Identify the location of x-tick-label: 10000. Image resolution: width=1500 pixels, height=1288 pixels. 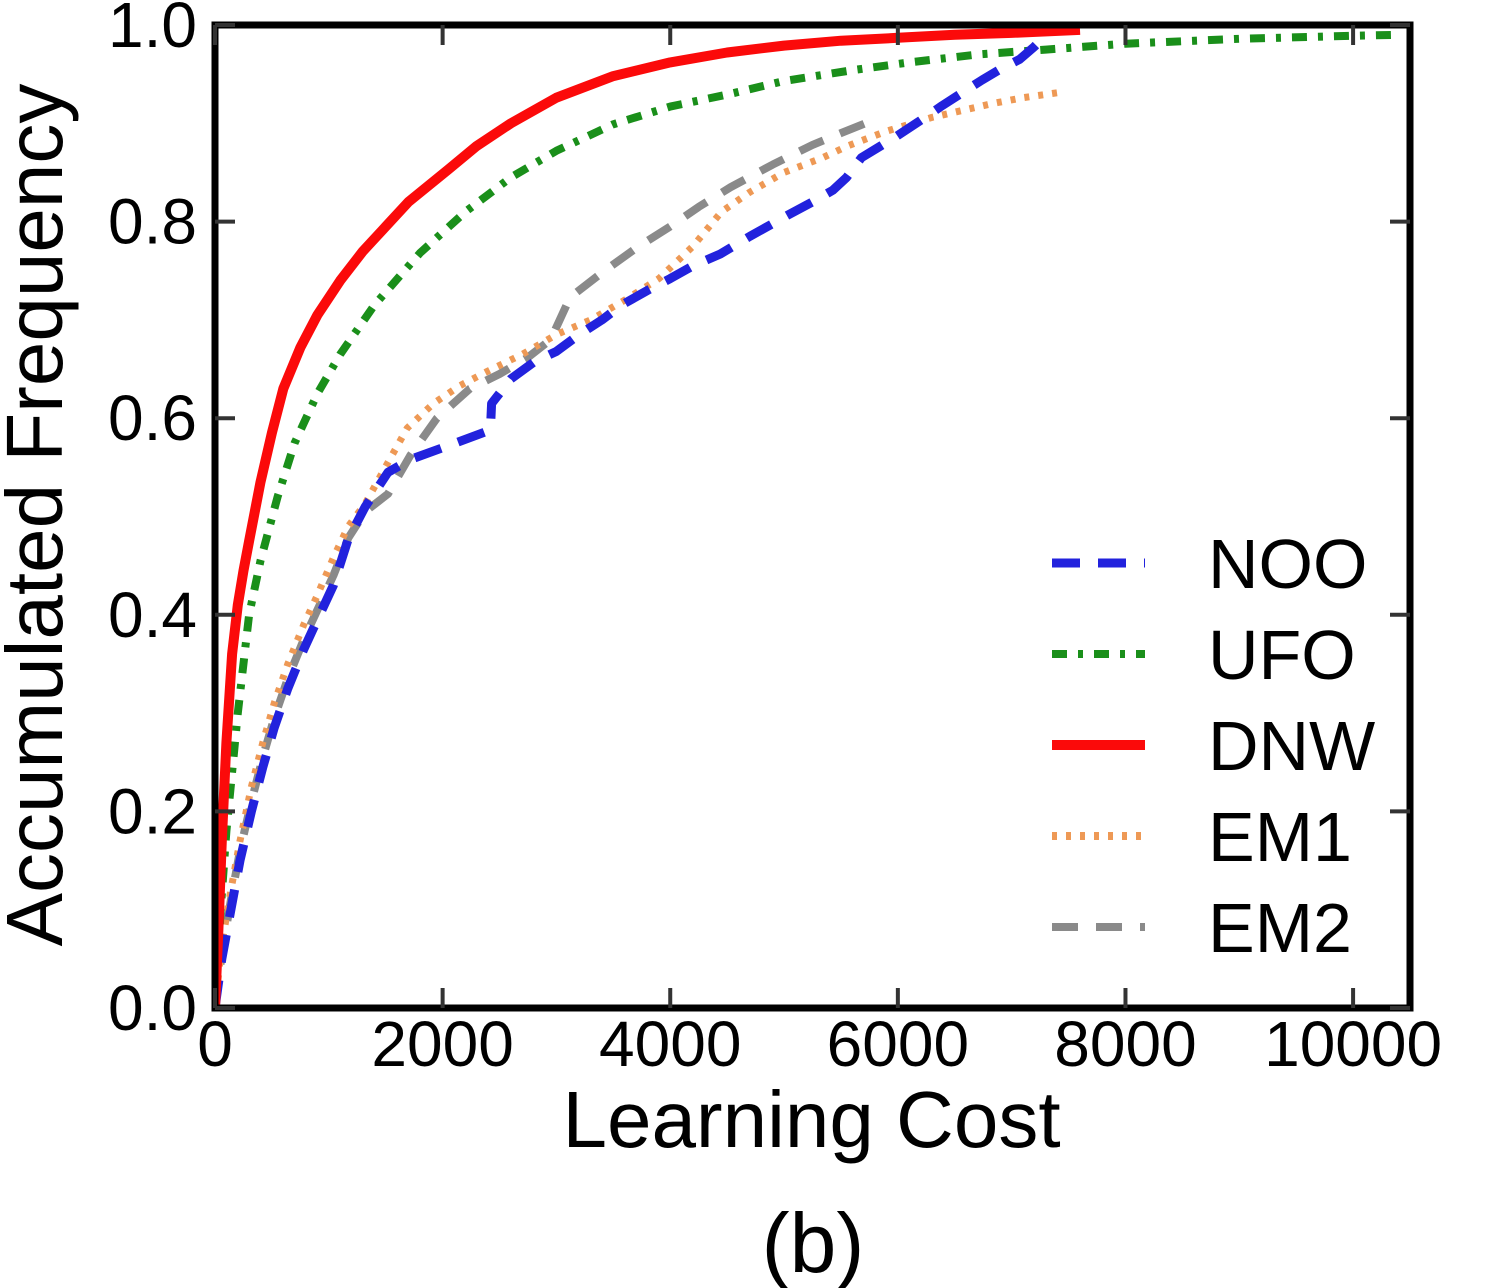
(1353, 1044).